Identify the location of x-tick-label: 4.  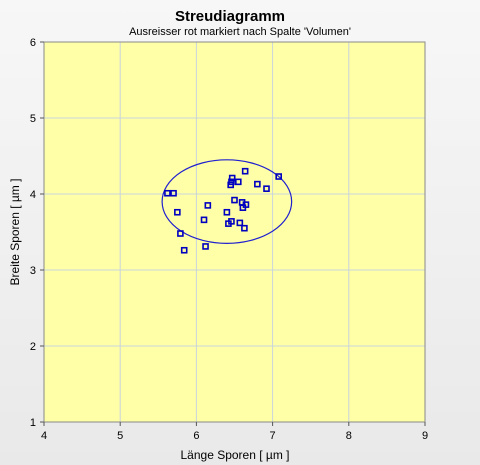
(44, 436).